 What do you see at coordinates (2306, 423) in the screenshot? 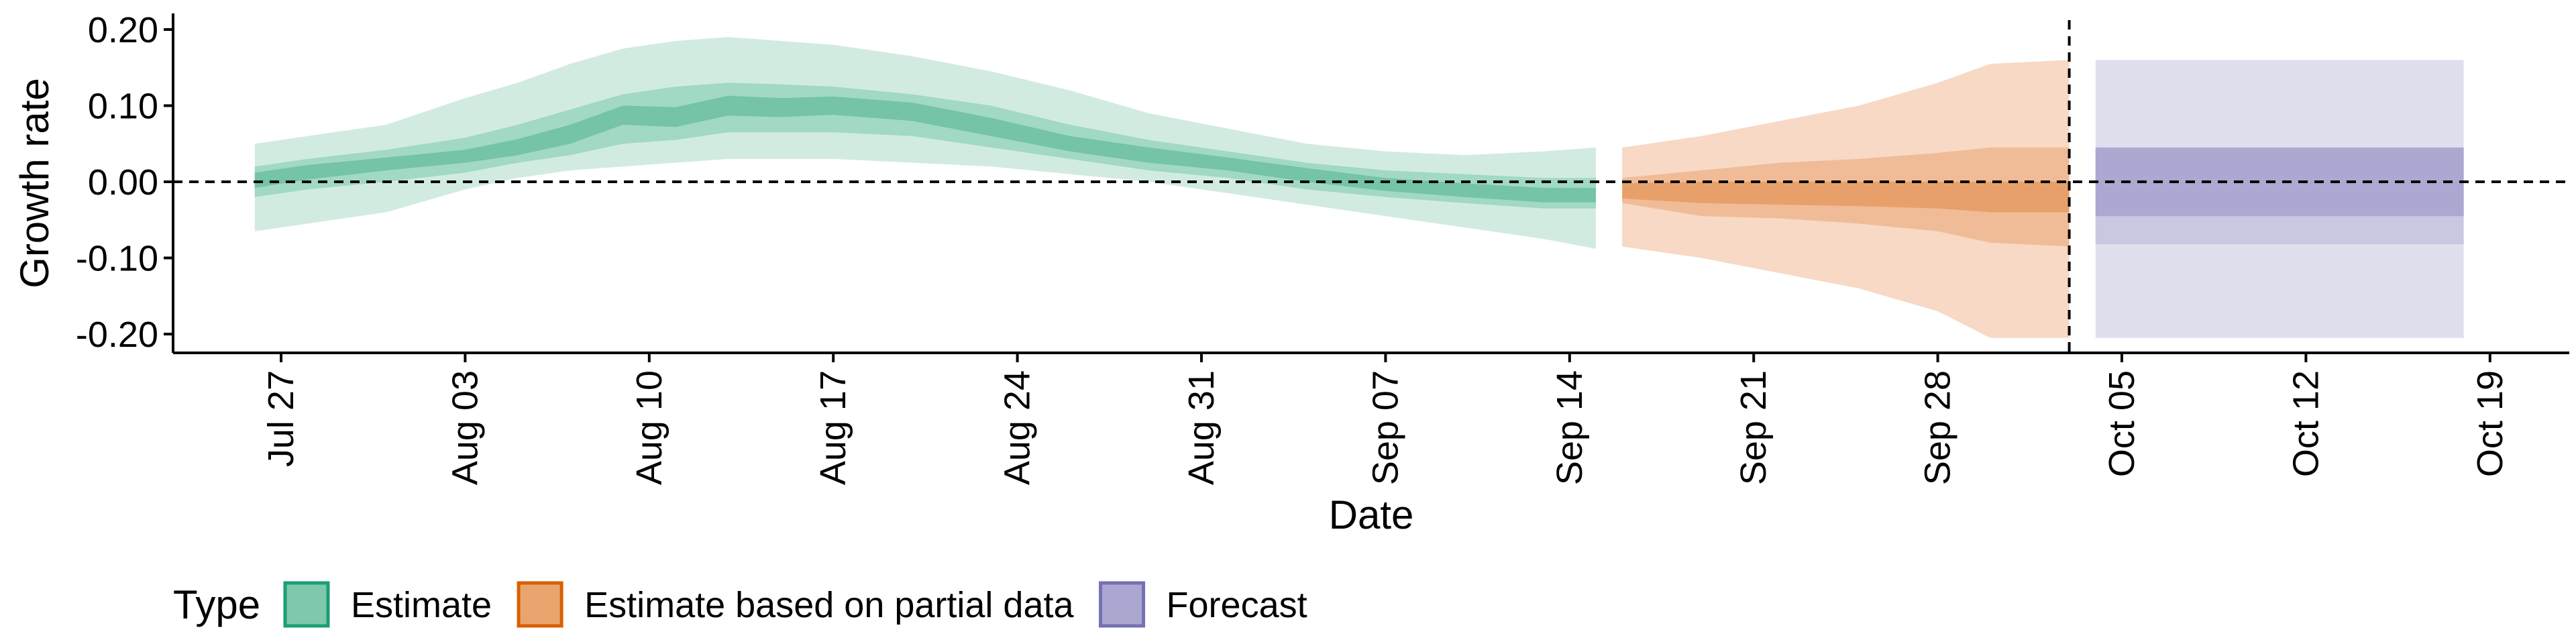
I see `x-tick-label: Oct 12` at bounding box center [2306, 423].